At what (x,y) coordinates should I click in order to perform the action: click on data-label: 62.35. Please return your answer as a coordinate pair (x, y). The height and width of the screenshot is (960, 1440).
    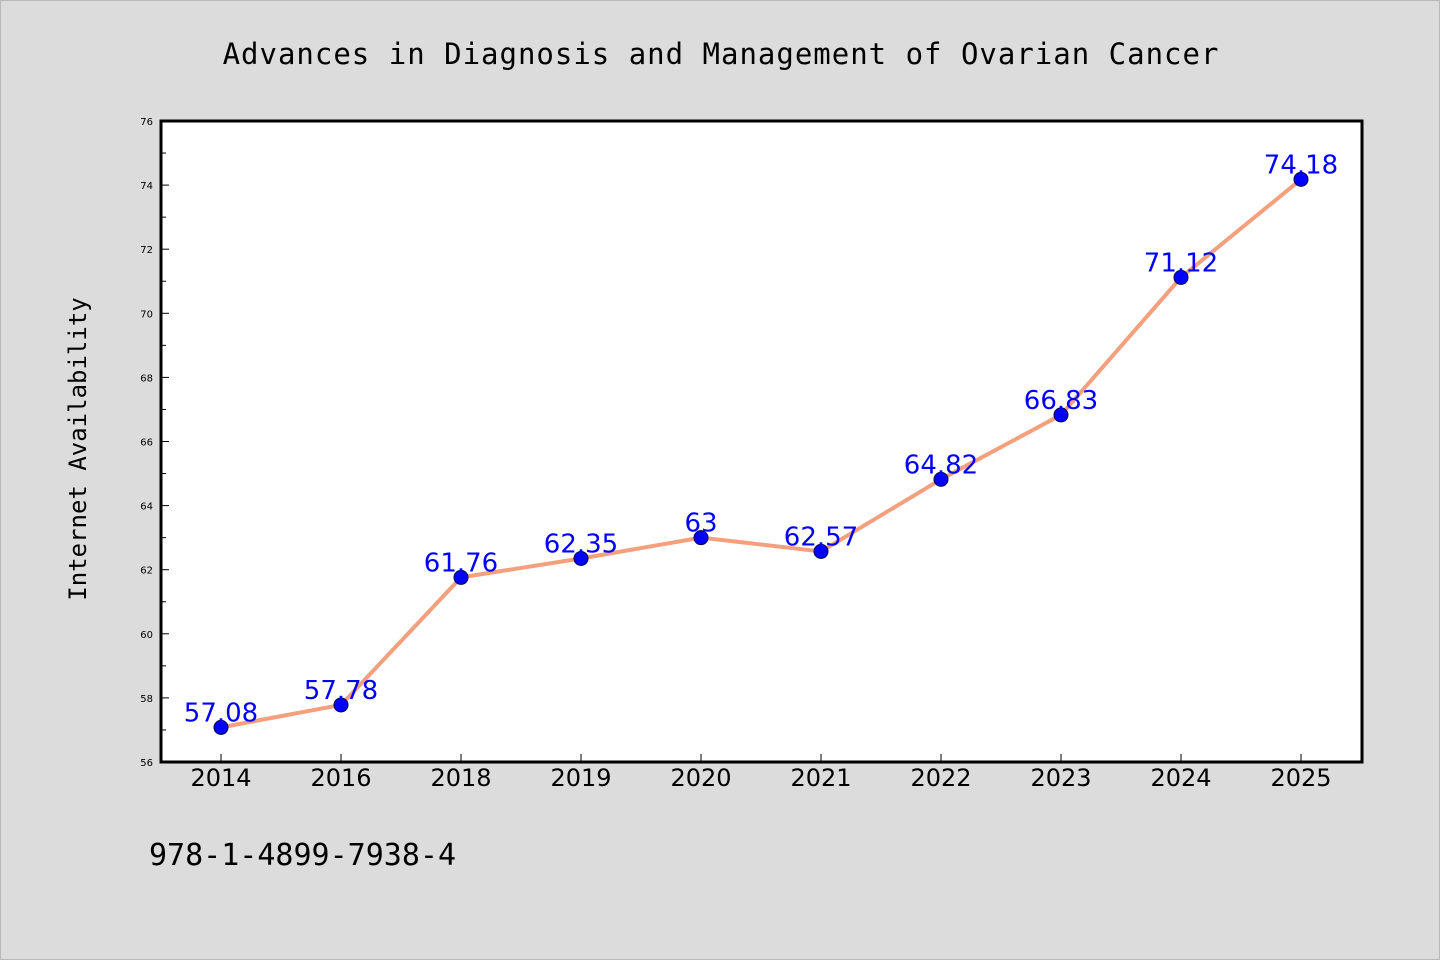
    Looking at the image, I should click on (581, 544).